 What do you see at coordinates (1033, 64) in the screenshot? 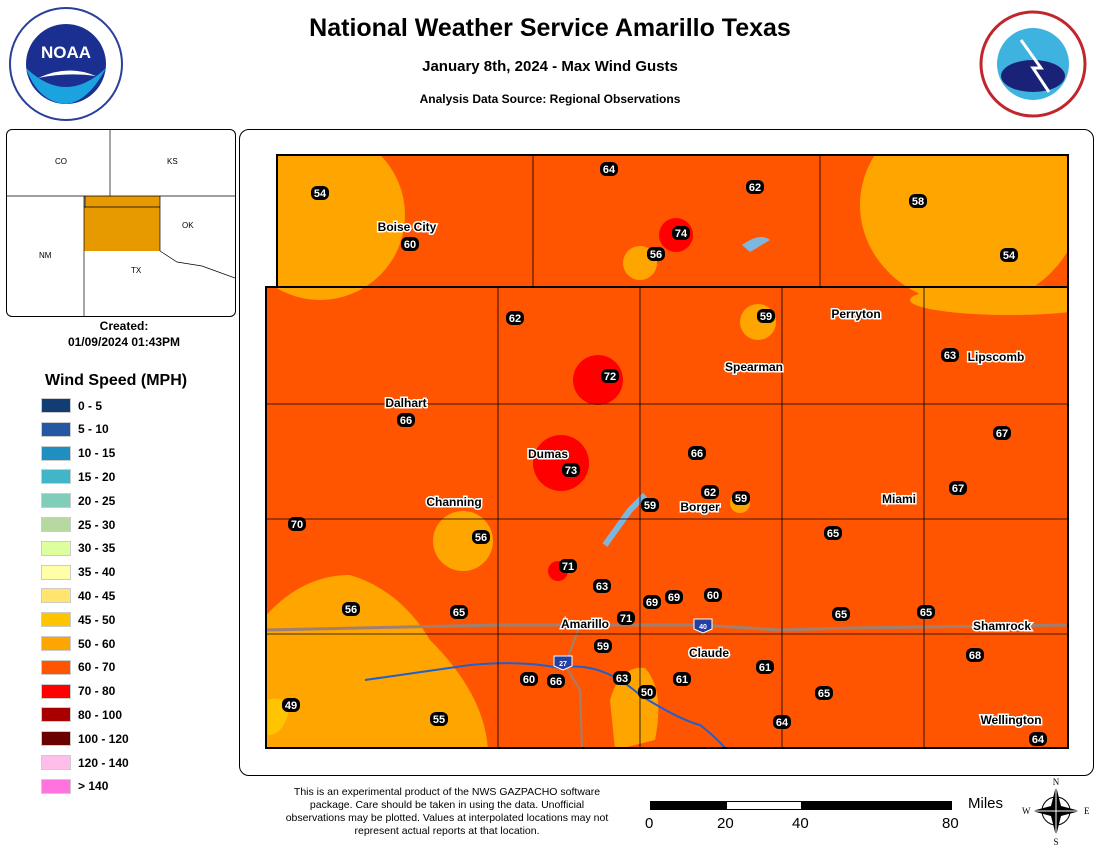
I see `nws-logo` at bounding box center [1033, 64].